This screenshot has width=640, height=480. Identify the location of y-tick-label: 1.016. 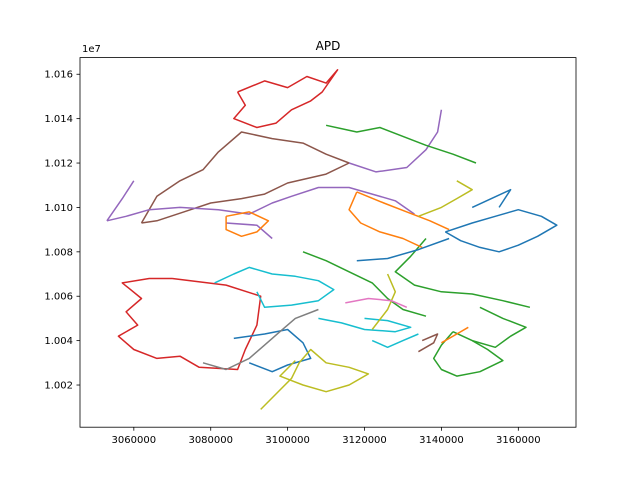
(58, 75).